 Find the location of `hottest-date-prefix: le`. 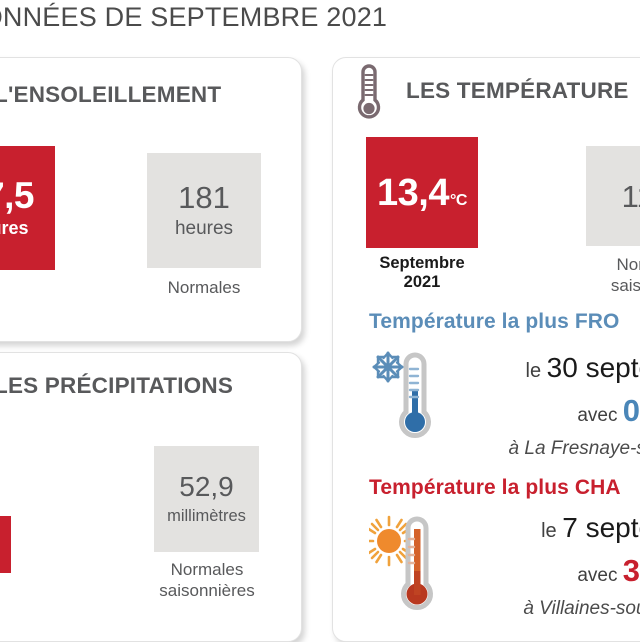

hottest-date-prefix: le is located at coordinates (549, 531).